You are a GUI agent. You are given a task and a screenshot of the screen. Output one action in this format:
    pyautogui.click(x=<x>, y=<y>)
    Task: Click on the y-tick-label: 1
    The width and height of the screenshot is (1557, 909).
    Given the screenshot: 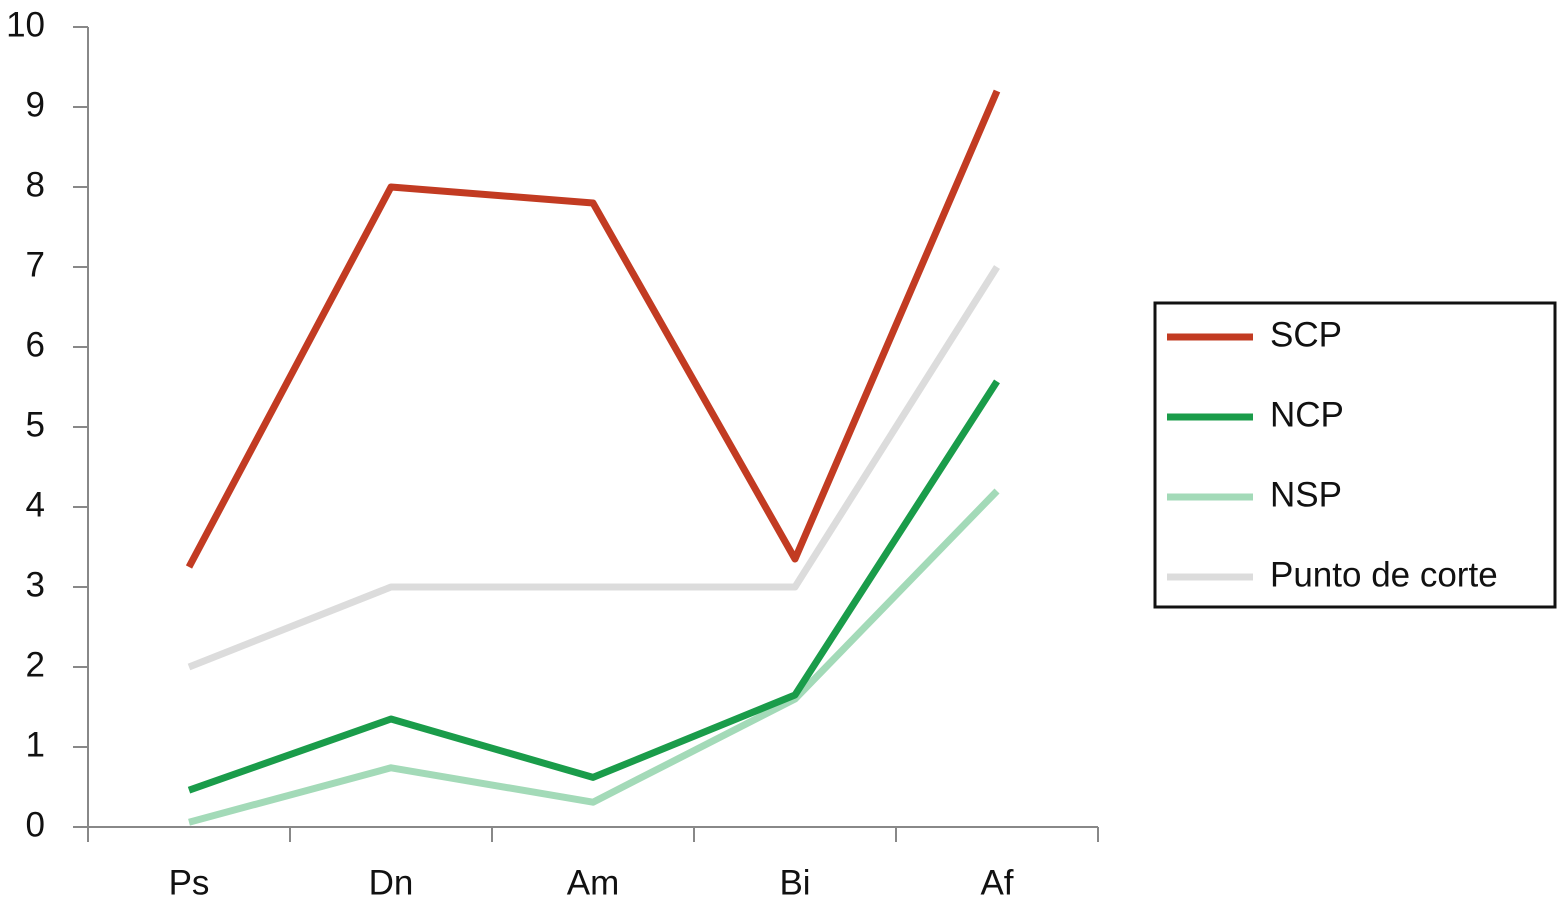 What is the action you would take?
    pyautogui.click(x=35, y=744)
    